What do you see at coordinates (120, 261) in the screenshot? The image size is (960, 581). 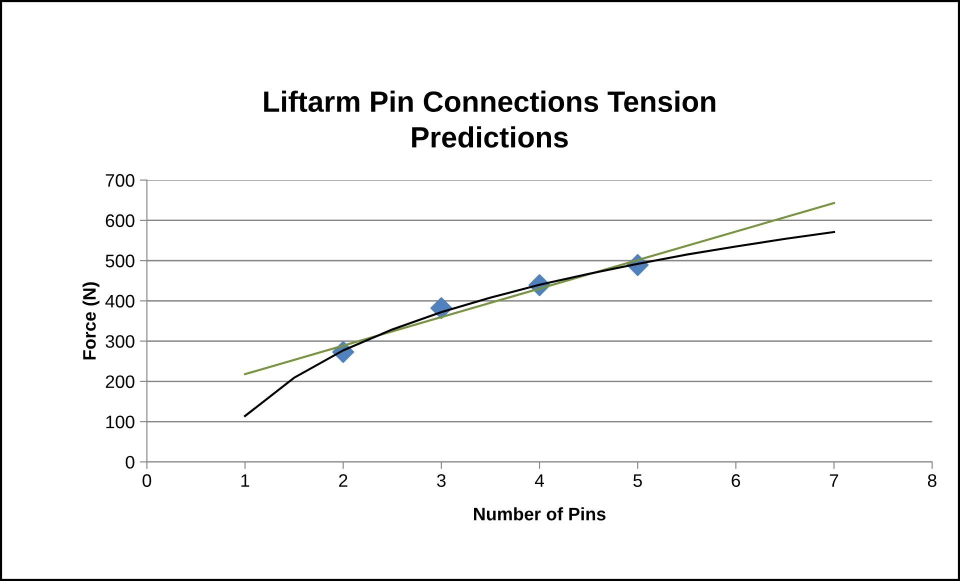 I see `y-tick-label: 500` at bounding box center [120, 261].